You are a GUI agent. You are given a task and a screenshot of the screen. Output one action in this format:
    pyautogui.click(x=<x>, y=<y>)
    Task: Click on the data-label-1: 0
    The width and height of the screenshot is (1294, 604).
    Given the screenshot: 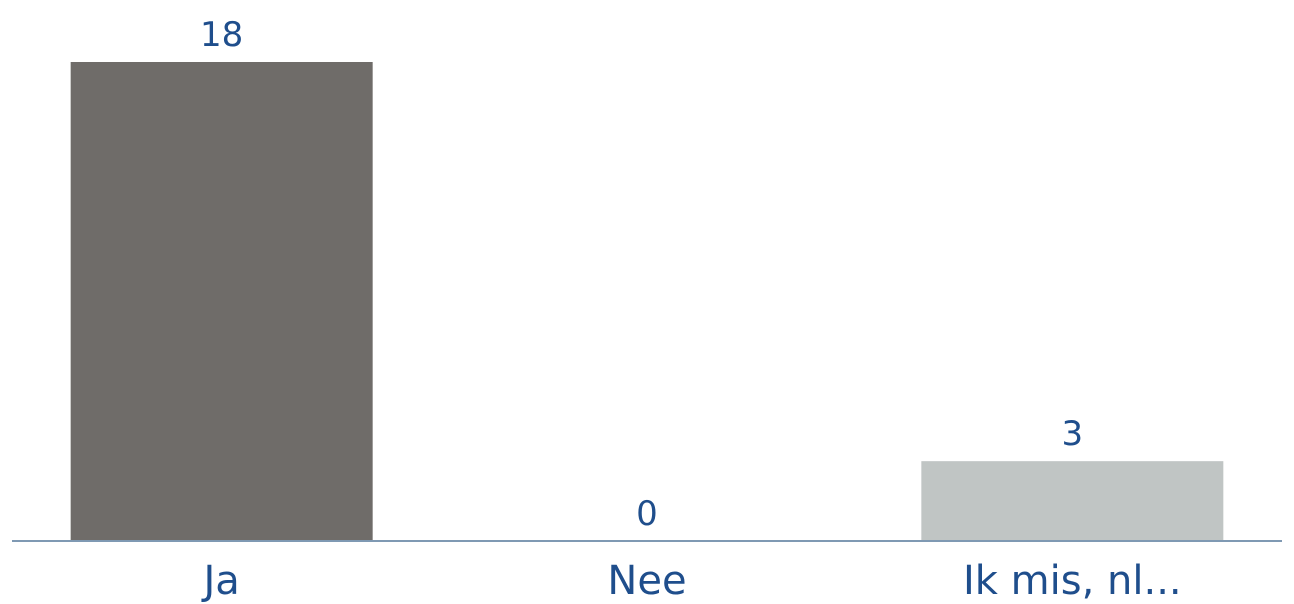 What is the action you would take?
    pyautogui.click(x=647, y=514)
    